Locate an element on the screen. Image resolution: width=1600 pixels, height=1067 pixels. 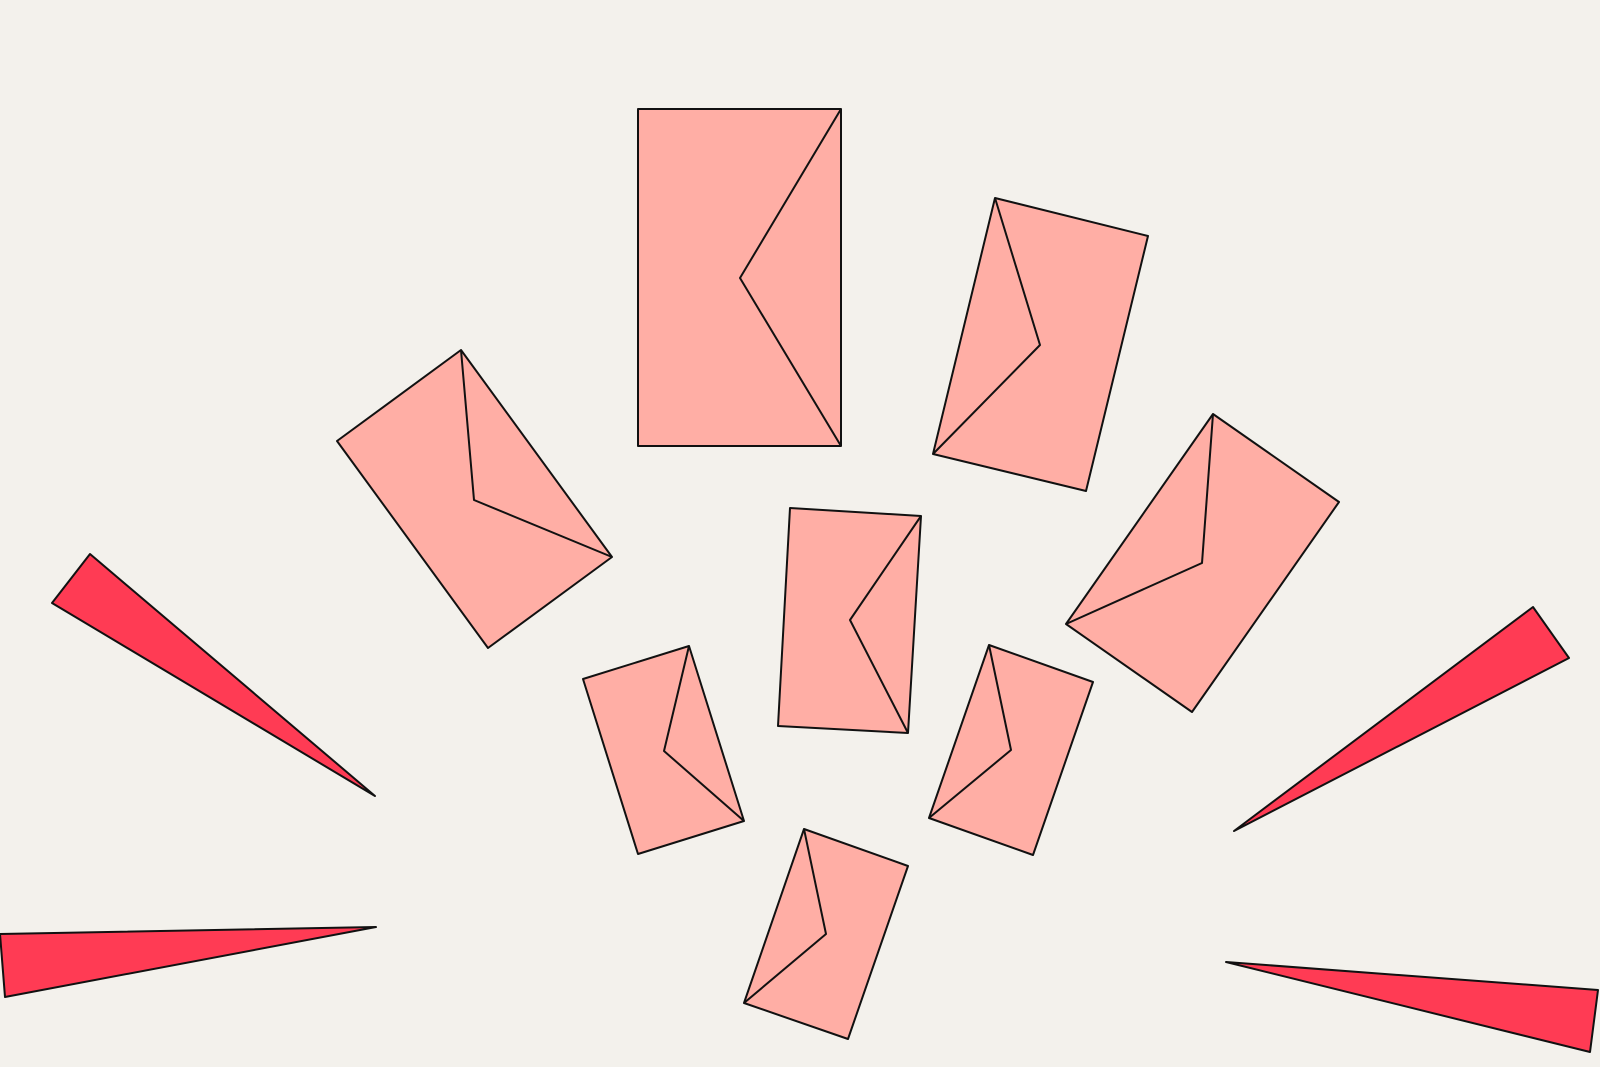
burst-spike-upper-left is located at coordinates (213, 675).